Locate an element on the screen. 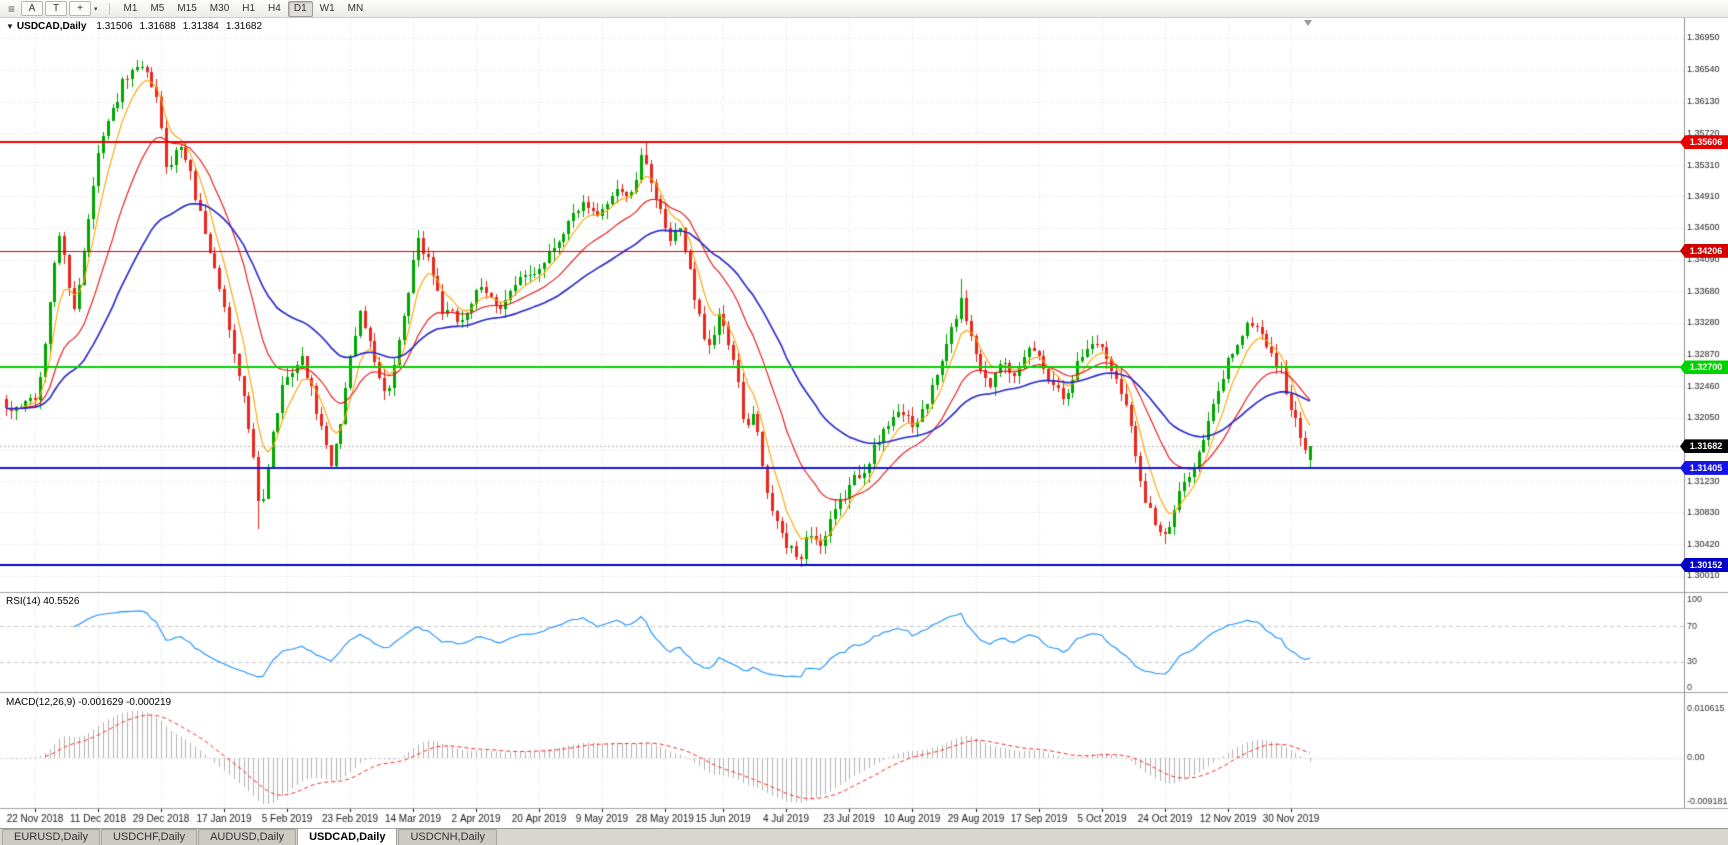 The height and width of the screenshot is (845, 1728). arrow-tool-button: A is located at coordinates (32, 8).